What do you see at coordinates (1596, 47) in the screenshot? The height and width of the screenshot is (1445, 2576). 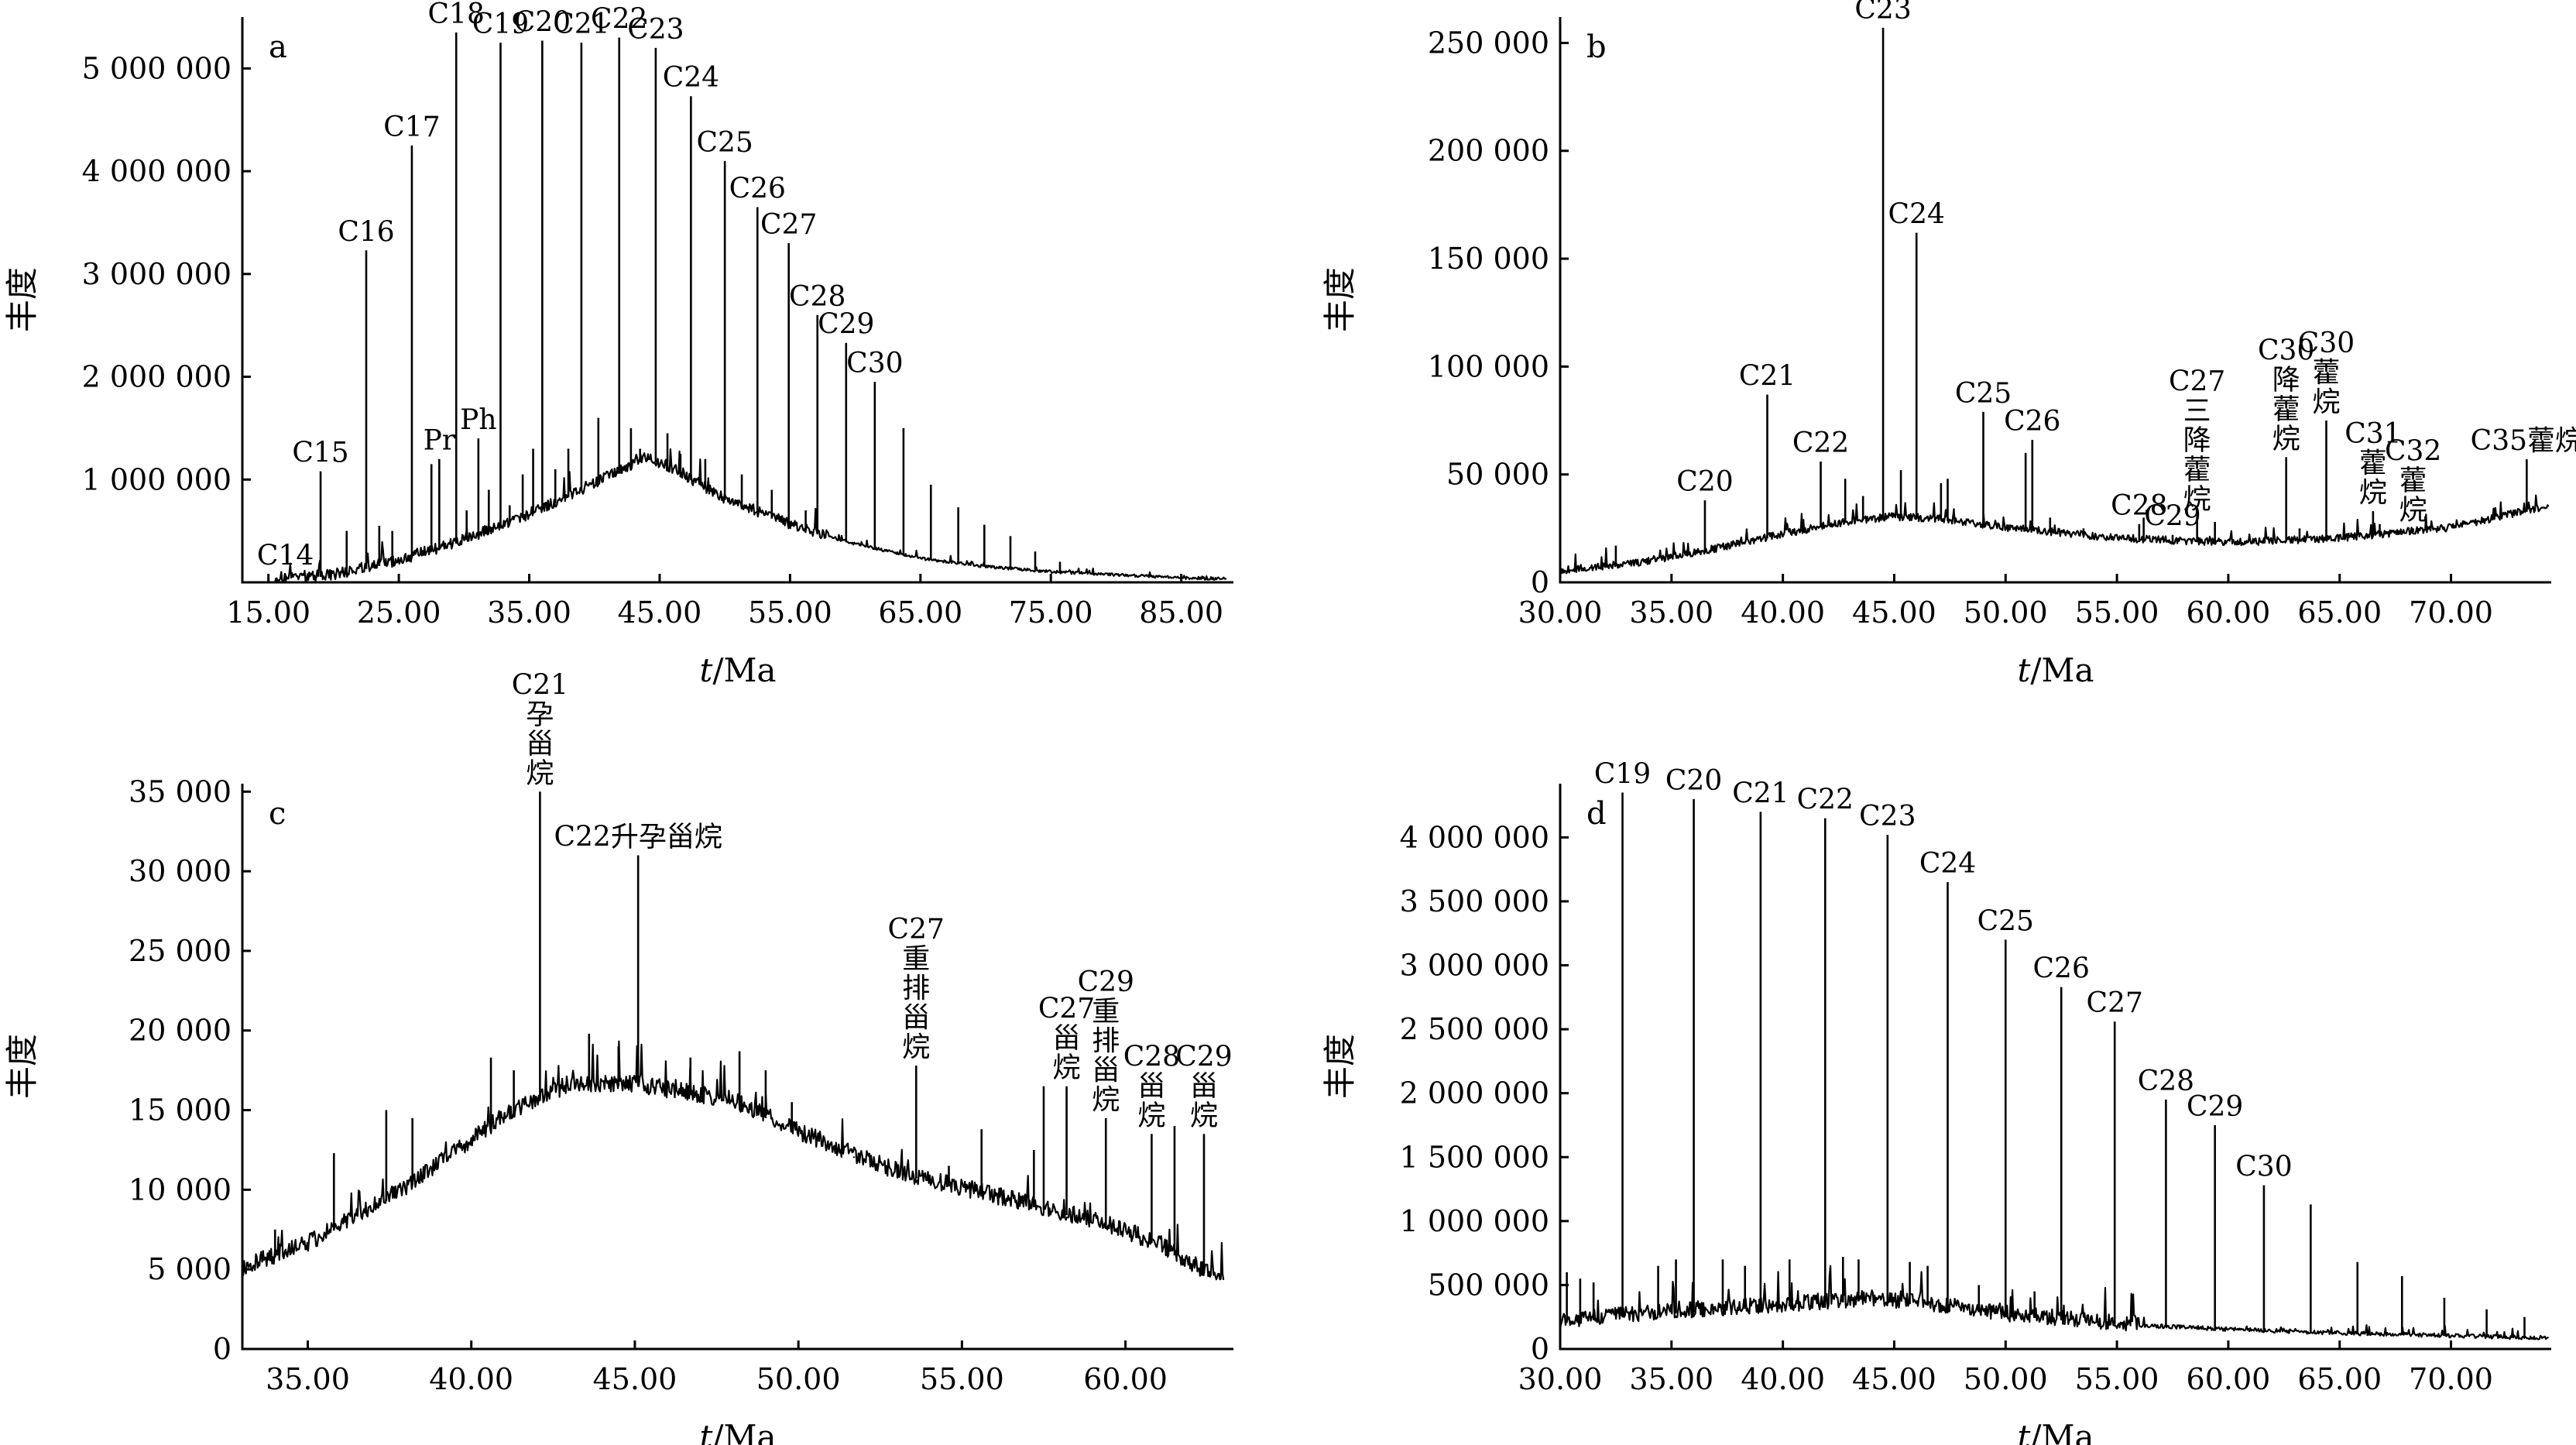 I see `panel-letter: b` at bounding box center [1596, 47].